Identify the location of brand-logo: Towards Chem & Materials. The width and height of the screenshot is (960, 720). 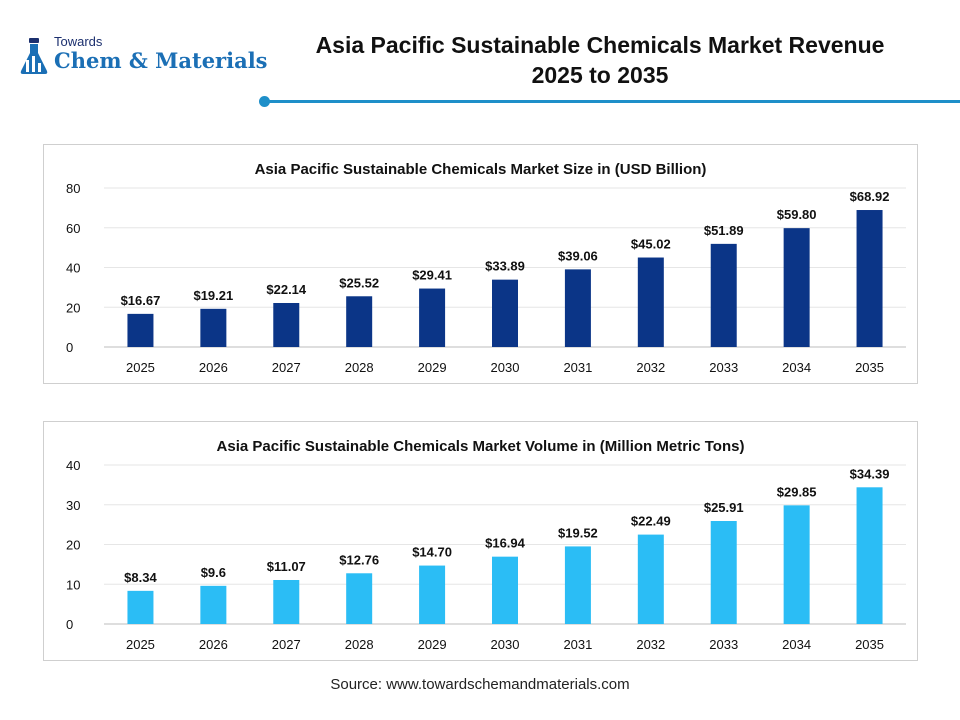
(143, 57).